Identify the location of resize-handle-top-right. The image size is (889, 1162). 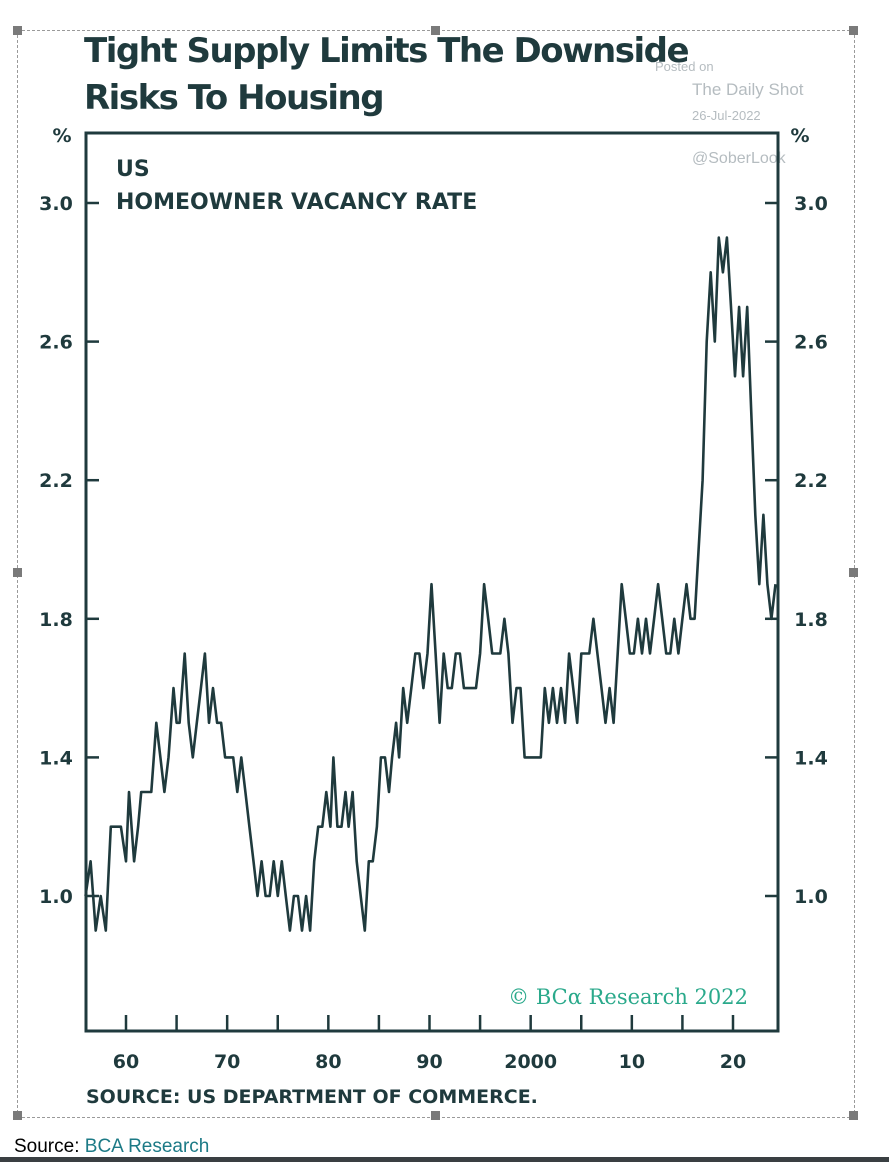
(853, 30).